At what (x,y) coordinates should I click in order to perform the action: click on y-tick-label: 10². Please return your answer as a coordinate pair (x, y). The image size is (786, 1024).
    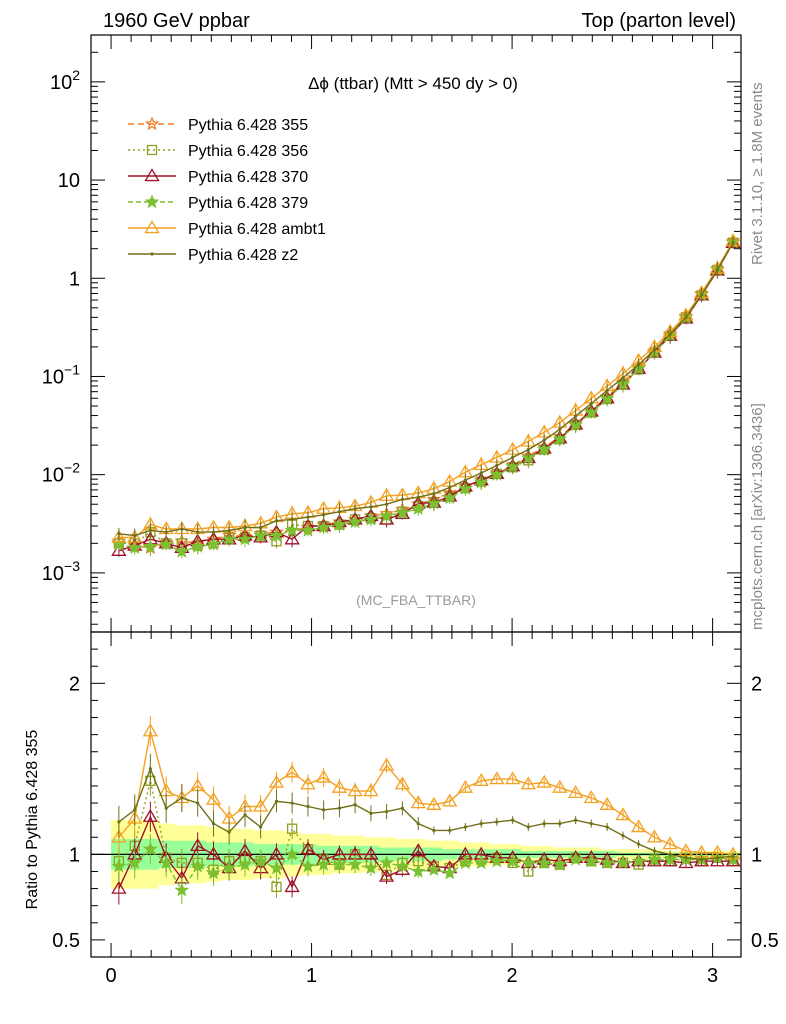
    Looking at the image, I should click on (65, 80).